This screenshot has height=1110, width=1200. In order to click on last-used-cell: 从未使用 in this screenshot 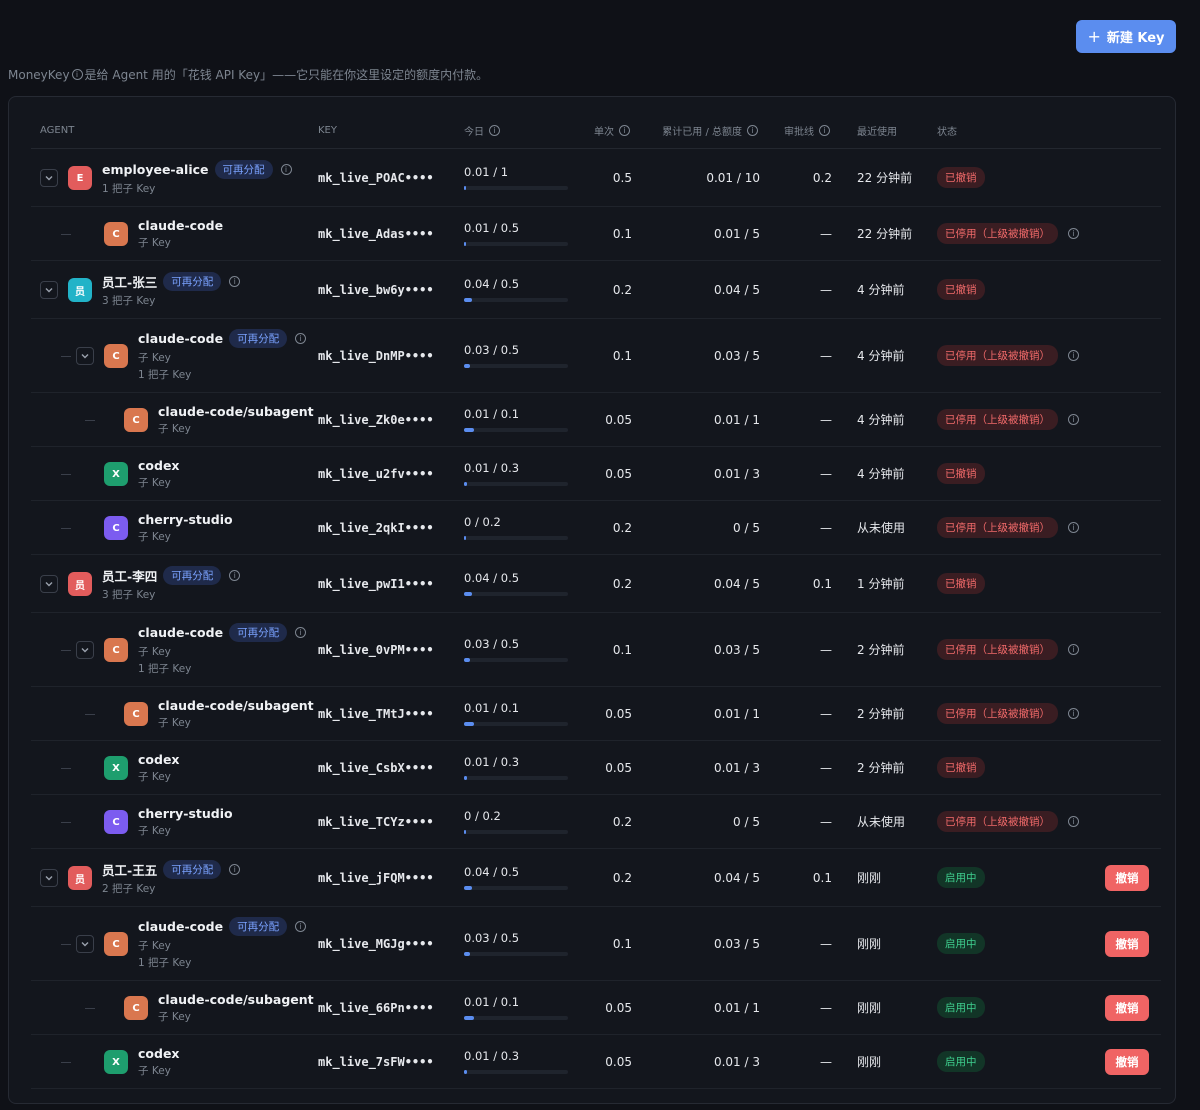, I will do `click(881, 821)`.